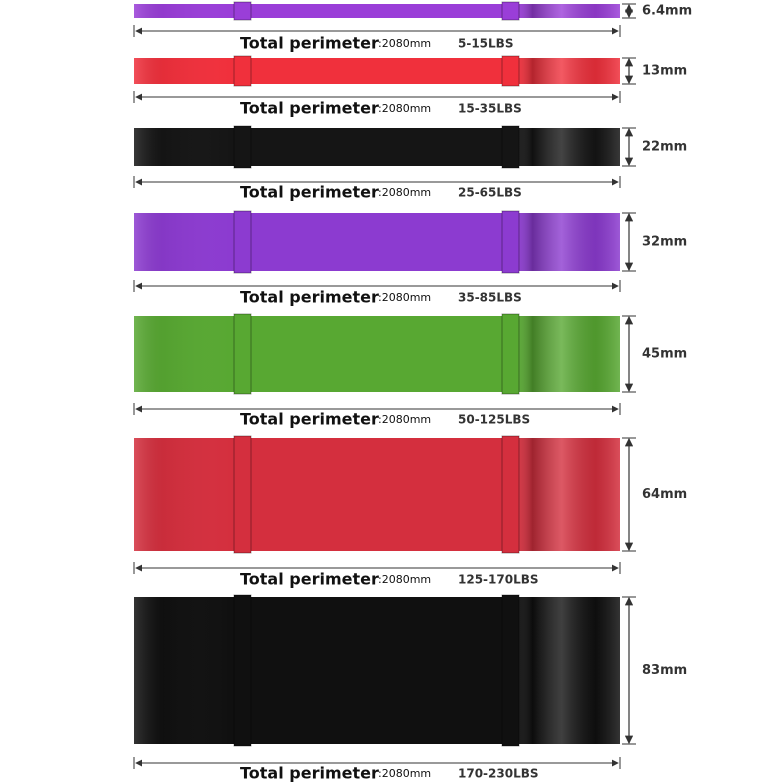 The width and height of the screenshot is (784, 784). What do you see at coordinates (498, 580) in the screenshot?
I see `resistance-range: 125-170LBS` at bounding box center [498, 580].